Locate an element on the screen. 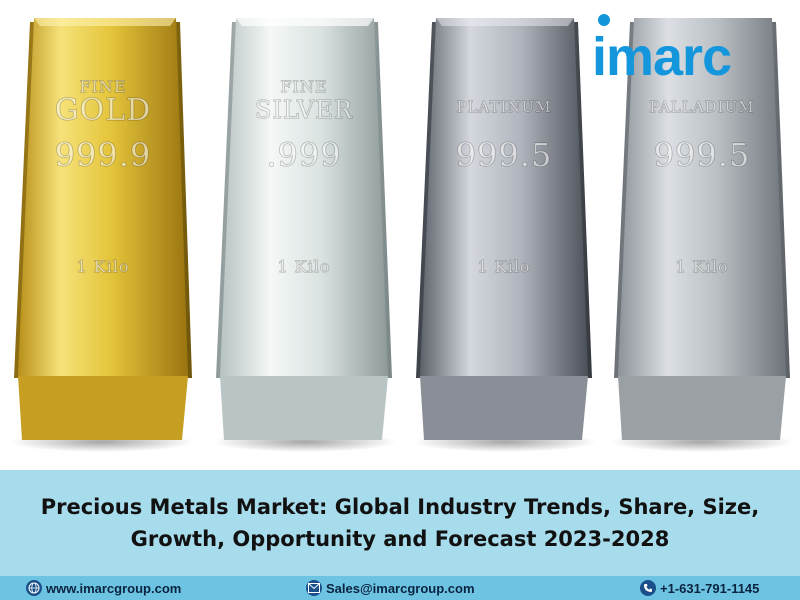 The image size is (800, 600). gold-bar-weight: 1 Kilo is located at coordinates (102, 266).